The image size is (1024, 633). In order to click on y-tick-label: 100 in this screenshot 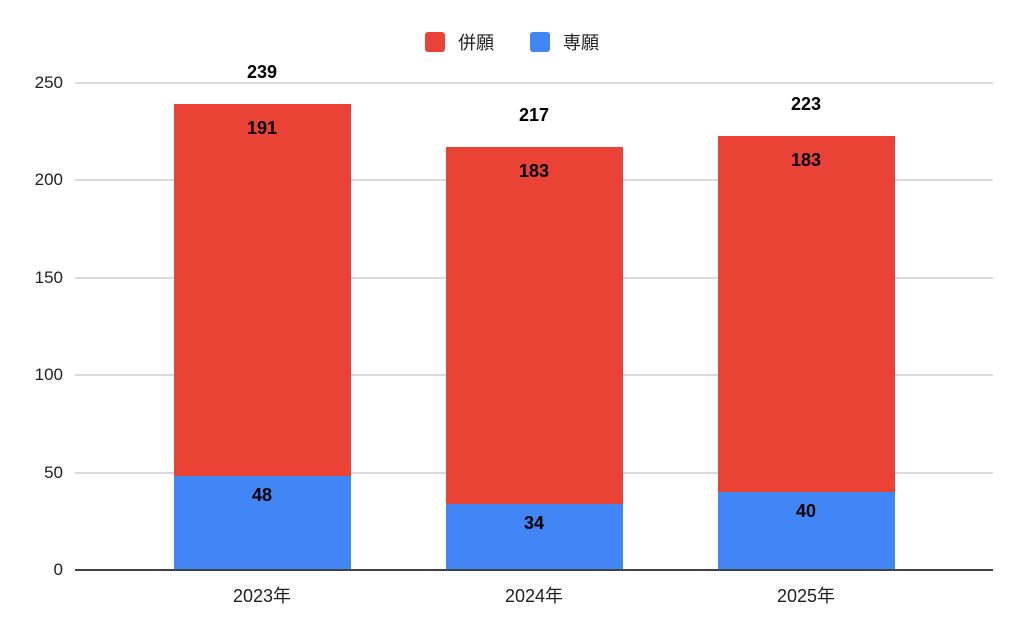, I will do `click(48, 375)`.